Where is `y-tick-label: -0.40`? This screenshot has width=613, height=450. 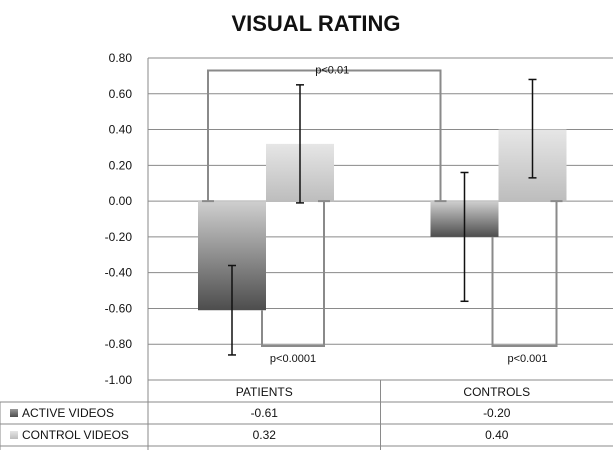
y-tick-label: -0.40 is located at coordinates (119, 273).